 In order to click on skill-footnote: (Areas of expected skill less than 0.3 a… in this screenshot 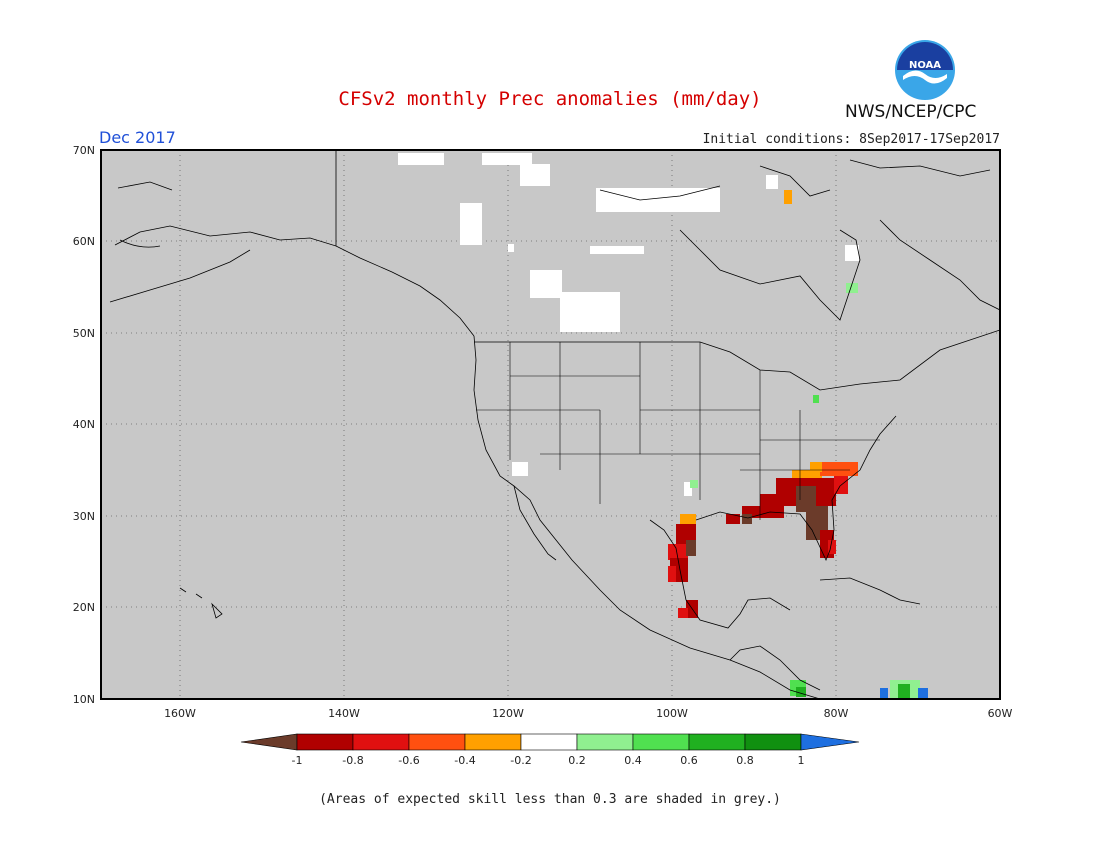, I will do `click(550, 799)`.